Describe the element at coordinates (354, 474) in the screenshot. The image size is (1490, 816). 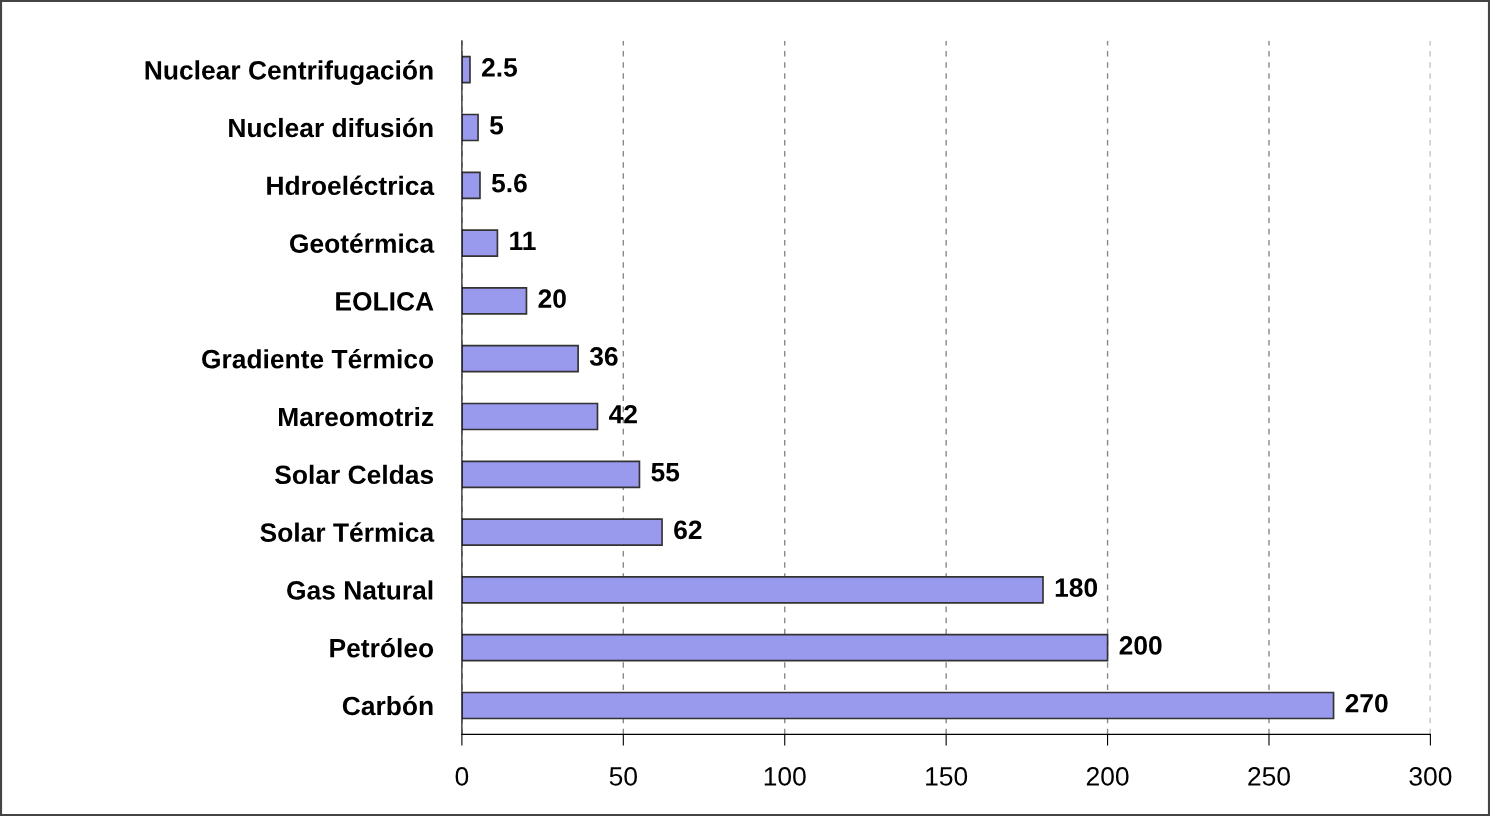
I see `y-tick-label: Solar Celdas` at that location.